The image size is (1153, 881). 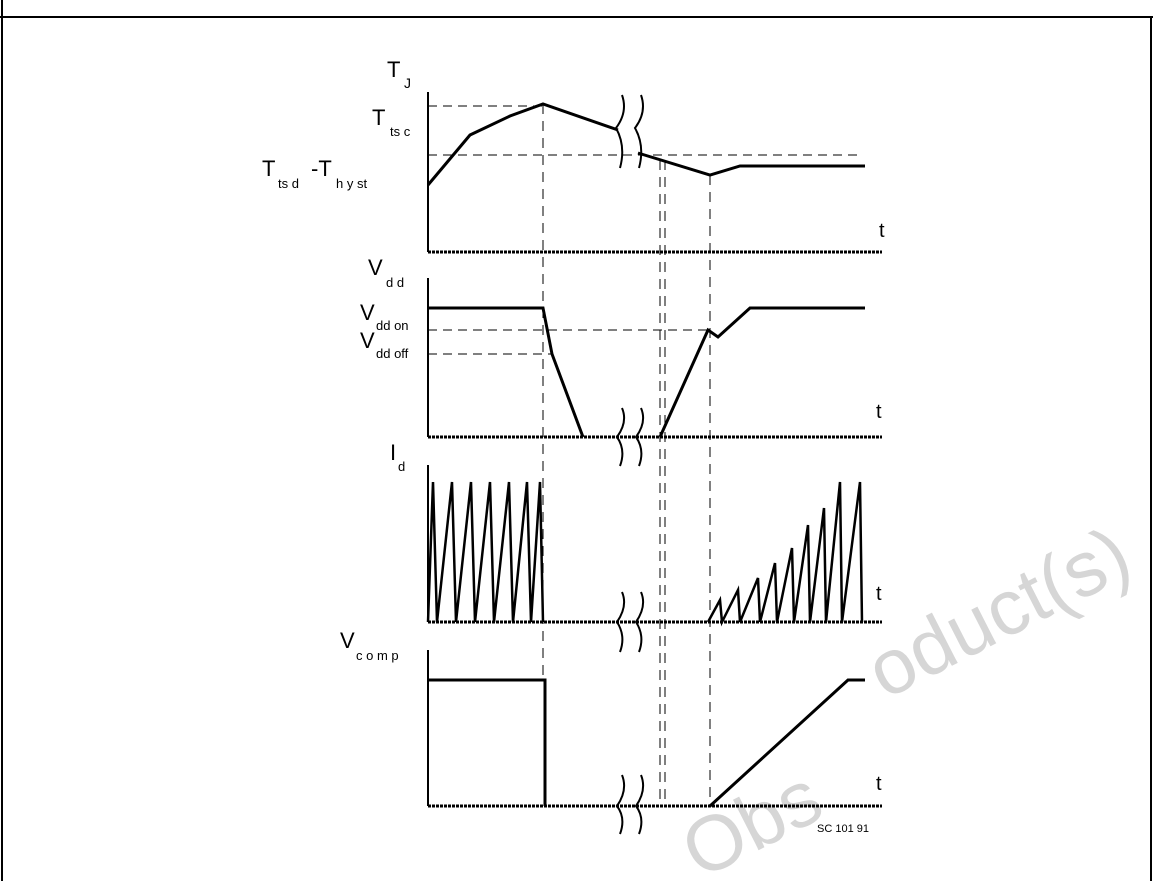 I want to click on t-axis-label-1: t, so click(x=882, y=231).